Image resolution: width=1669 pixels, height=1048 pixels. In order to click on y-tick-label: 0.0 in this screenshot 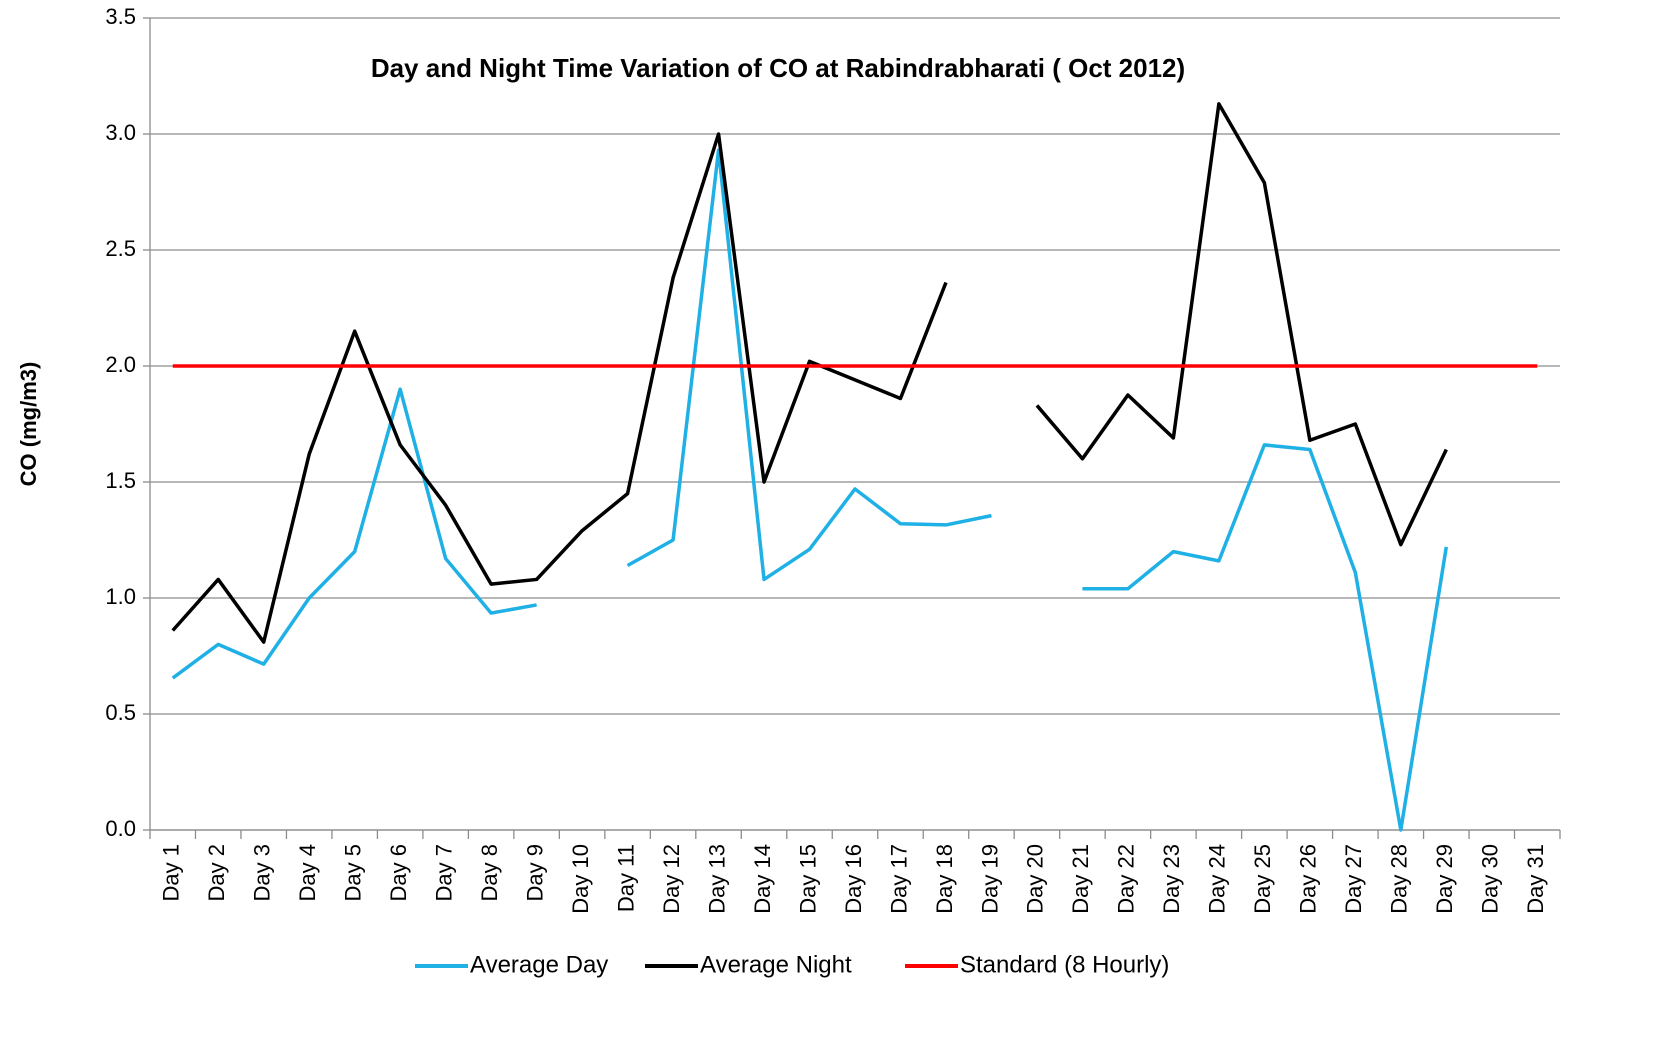, I will do `click(120, 828)`.